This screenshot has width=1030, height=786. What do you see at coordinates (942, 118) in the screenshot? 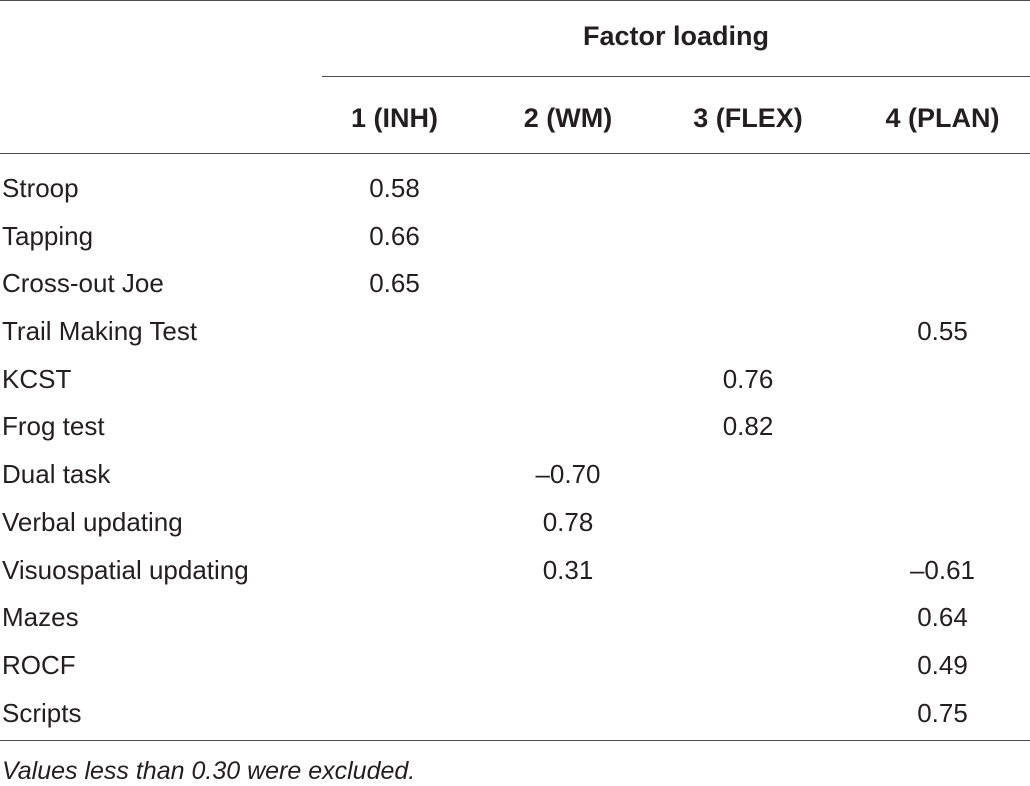
I see `column-header-plan: 4 (PLAN)` at bounding box center [942, 118].